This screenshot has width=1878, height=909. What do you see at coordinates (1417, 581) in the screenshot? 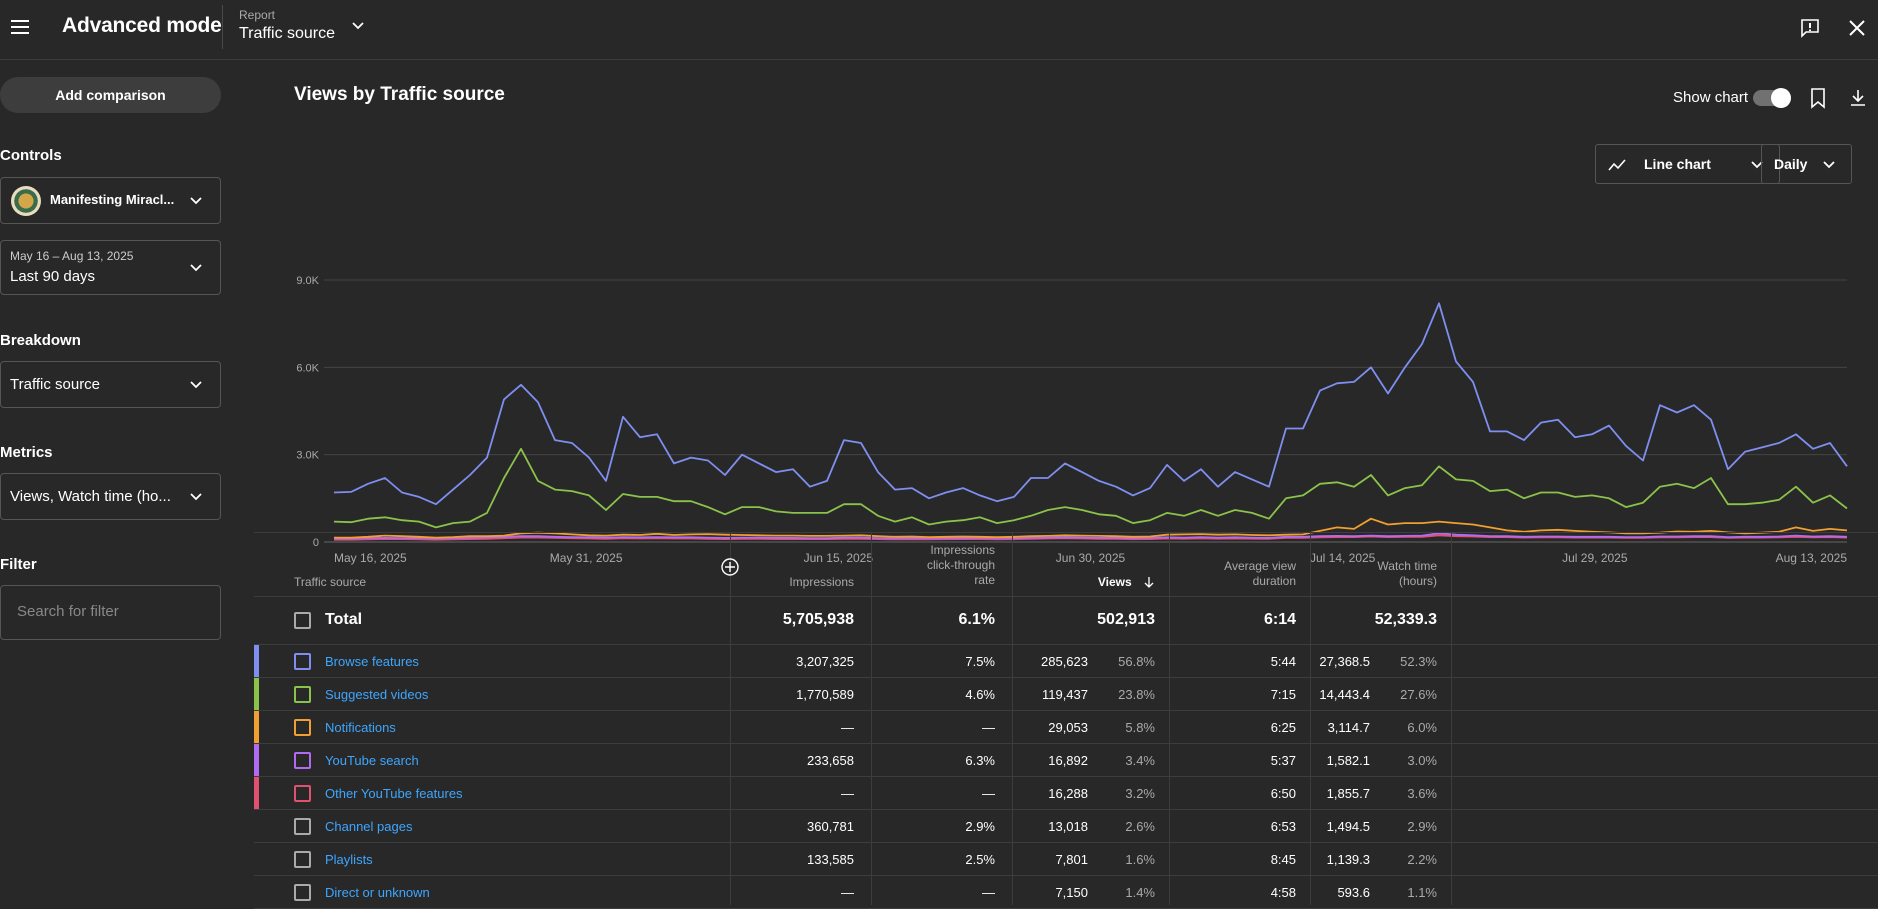
I see `header-wt-line2: (hours)` at bounding box center [1417, 581].